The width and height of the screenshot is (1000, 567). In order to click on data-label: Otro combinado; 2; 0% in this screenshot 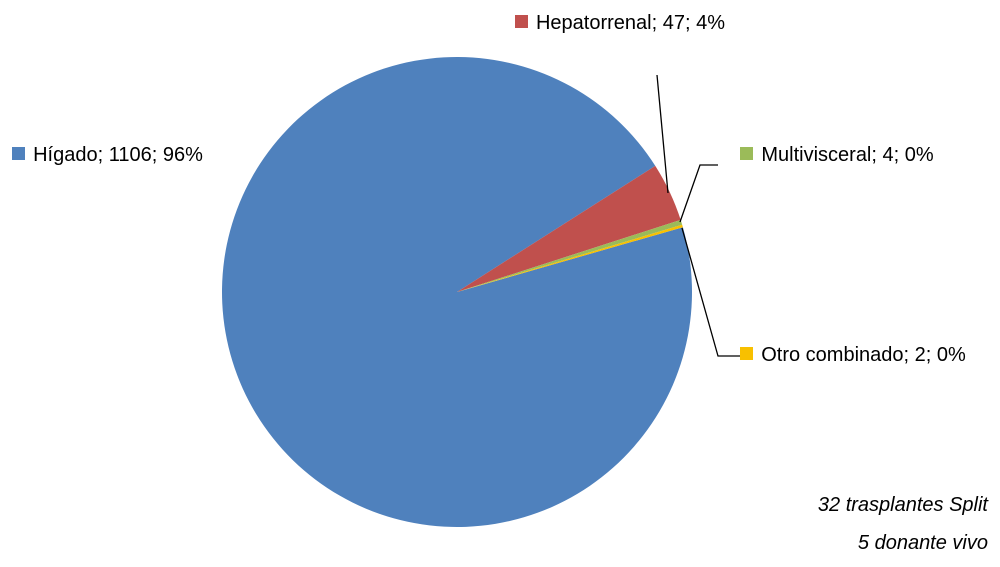, I will do `click(853, 355)`.